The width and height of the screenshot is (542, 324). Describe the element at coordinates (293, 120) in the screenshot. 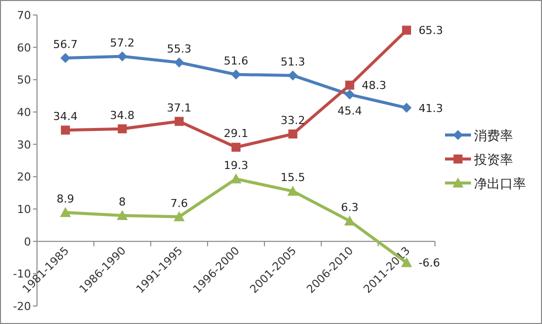

I see `data-label: 33.2` at that location.